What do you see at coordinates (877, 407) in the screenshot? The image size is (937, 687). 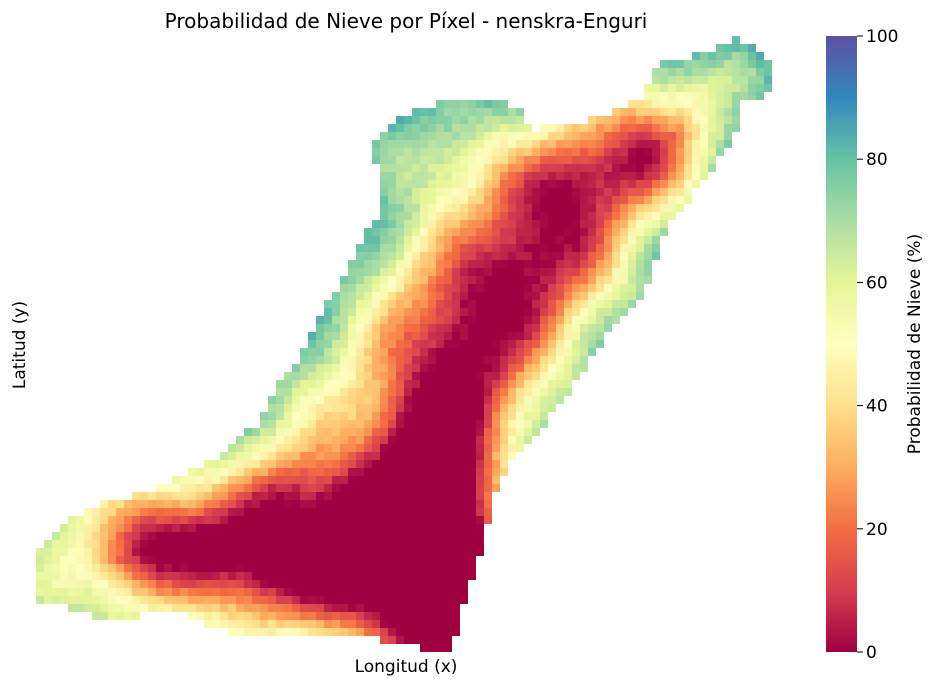 I see `colorbar-tick-label: 40` at bounding box center [877, 407].